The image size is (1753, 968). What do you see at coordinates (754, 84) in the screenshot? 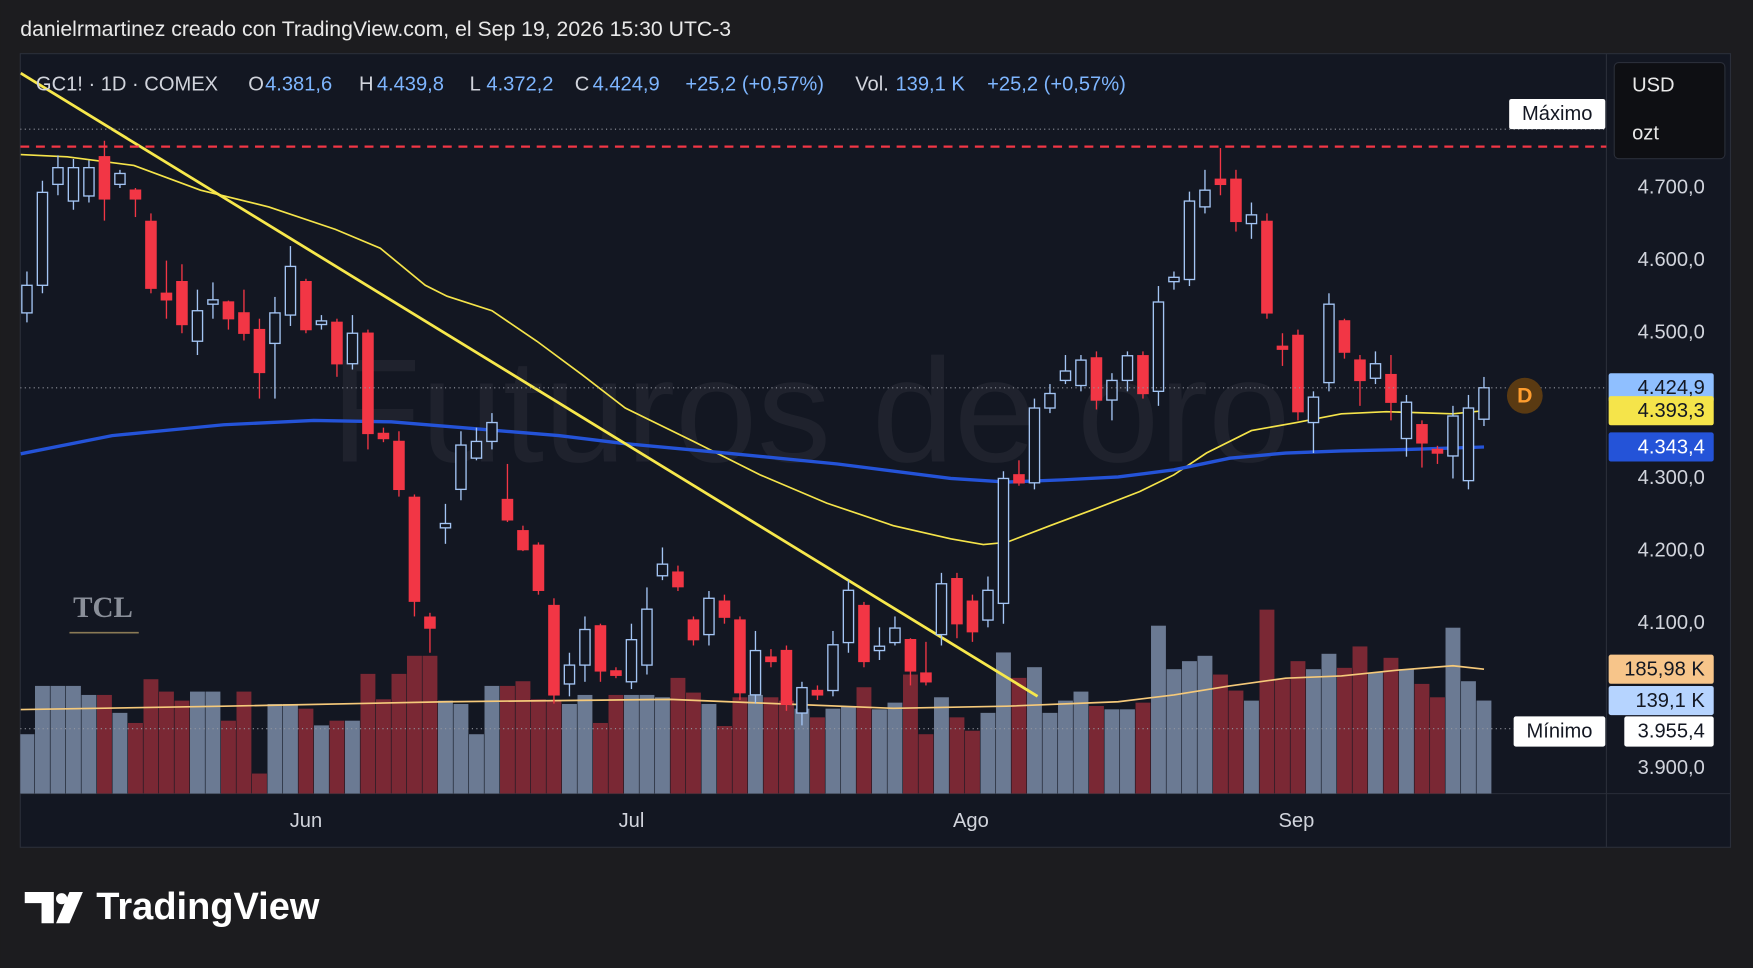
I see `legend-change: +25,2 (+0,57%)` at bounding box center [754, 84].